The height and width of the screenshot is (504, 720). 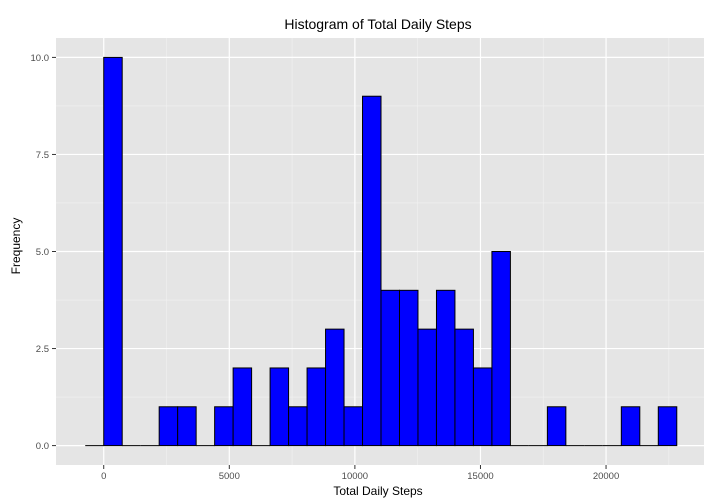 I want to click on x-tick-label: 5000, so click(x=229, y=476).